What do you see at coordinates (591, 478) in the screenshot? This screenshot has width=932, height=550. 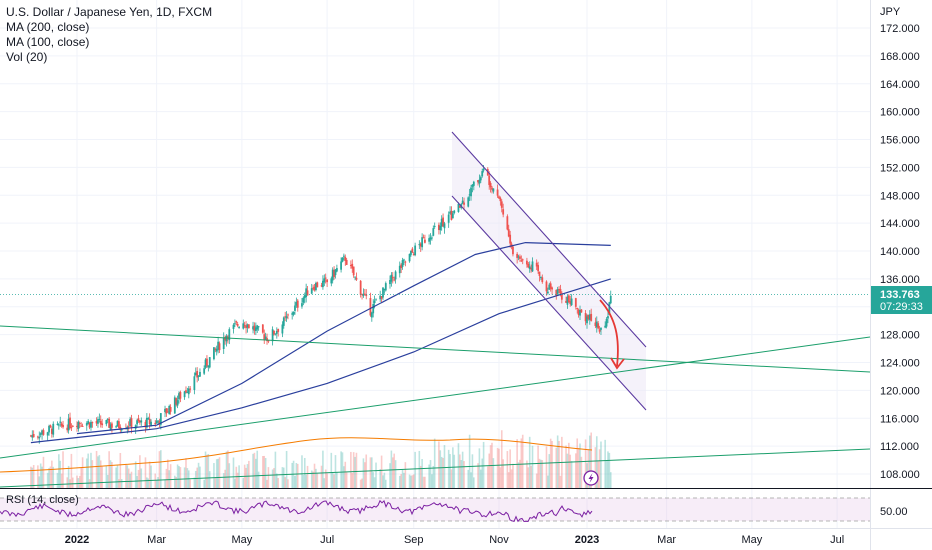 I see `lightning-icon` at bounding box center [591, 478].